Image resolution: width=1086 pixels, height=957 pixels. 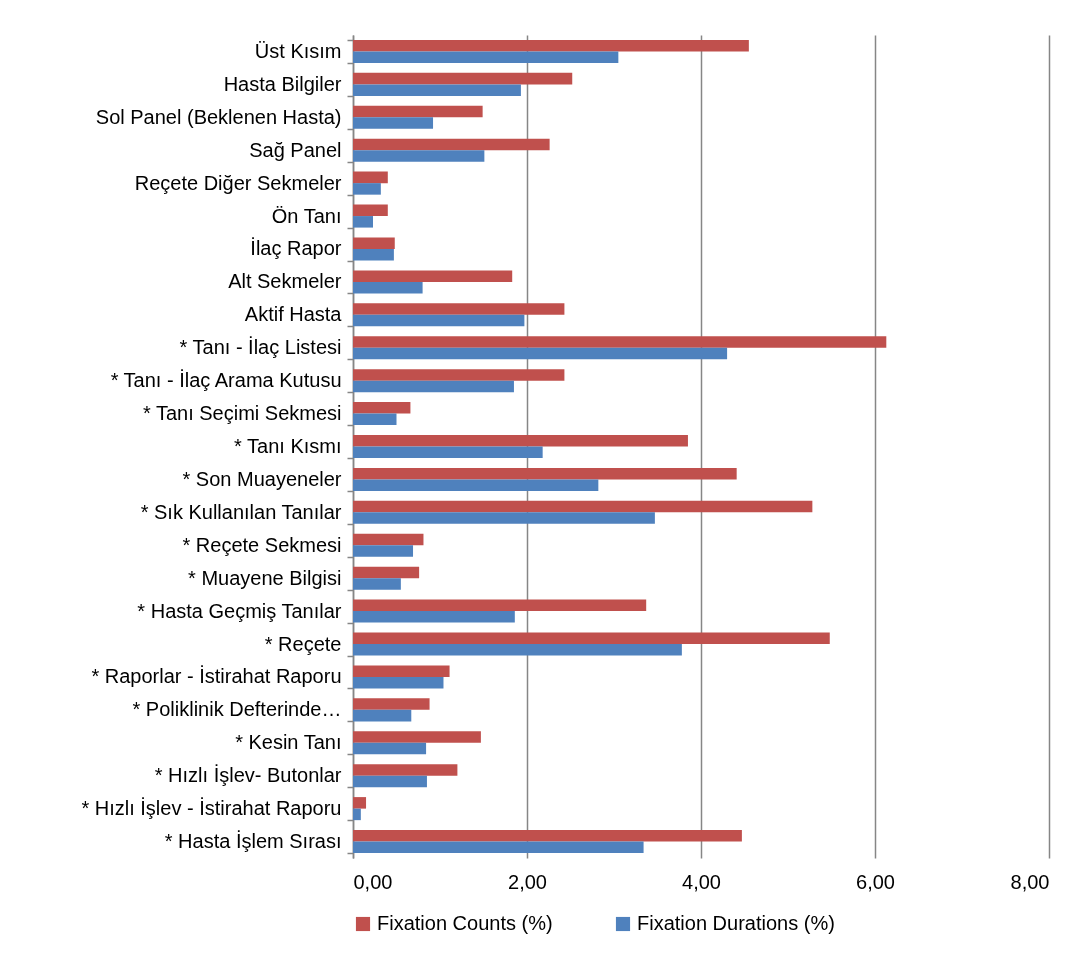 What do you see at coordinates (265, 577) in the screenshot?
I see `y-tick-label: * Muayene Bilgisi` at bounding box center [265, 577].